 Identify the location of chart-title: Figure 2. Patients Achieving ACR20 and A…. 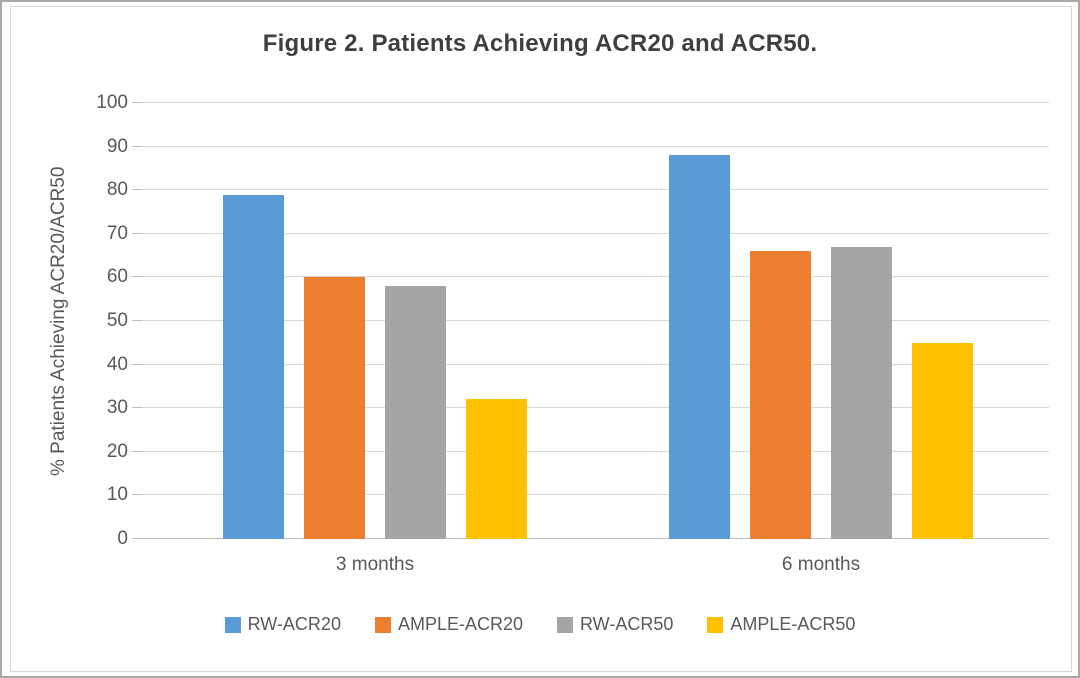
(540, 43).